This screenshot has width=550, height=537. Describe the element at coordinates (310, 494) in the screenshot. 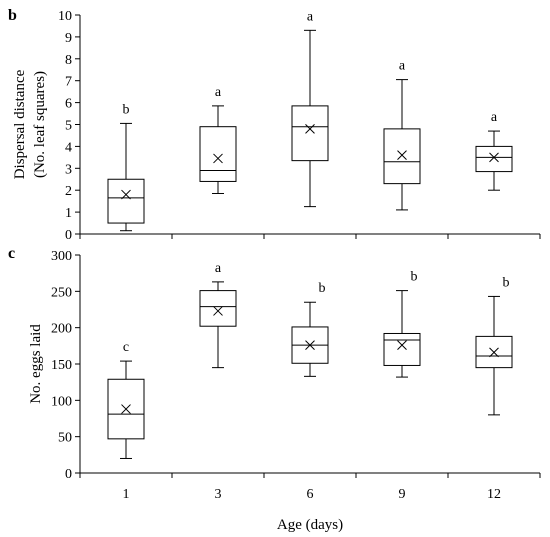

I see `x-tick-label: 6` at that location.